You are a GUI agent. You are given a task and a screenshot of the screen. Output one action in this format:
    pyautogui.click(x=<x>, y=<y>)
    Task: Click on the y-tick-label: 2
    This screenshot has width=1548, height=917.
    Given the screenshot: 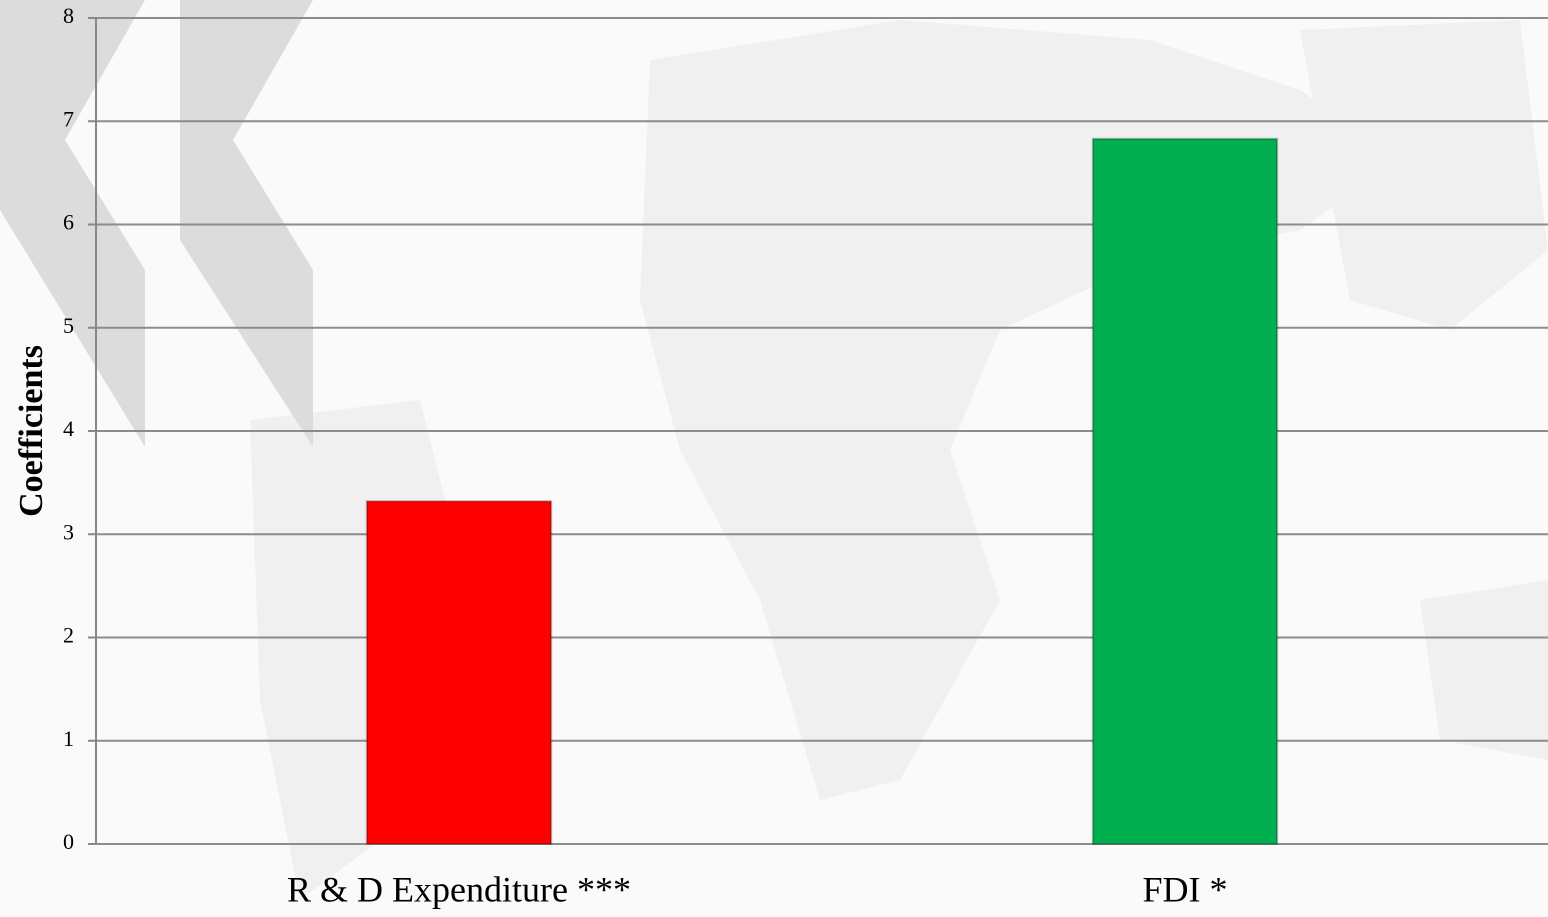 What is the action you would take?
    pyautogui.click(x=68, y=635)
    